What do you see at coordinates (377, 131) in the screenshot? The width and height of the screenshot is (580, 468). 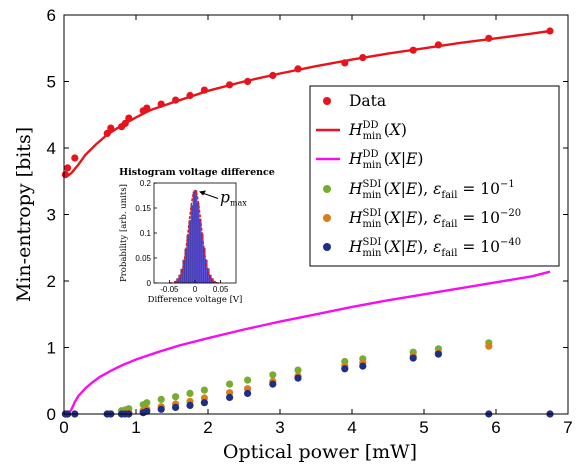 I see `legend-label-1: HDD min (X)` at bounding box center [377, 131].